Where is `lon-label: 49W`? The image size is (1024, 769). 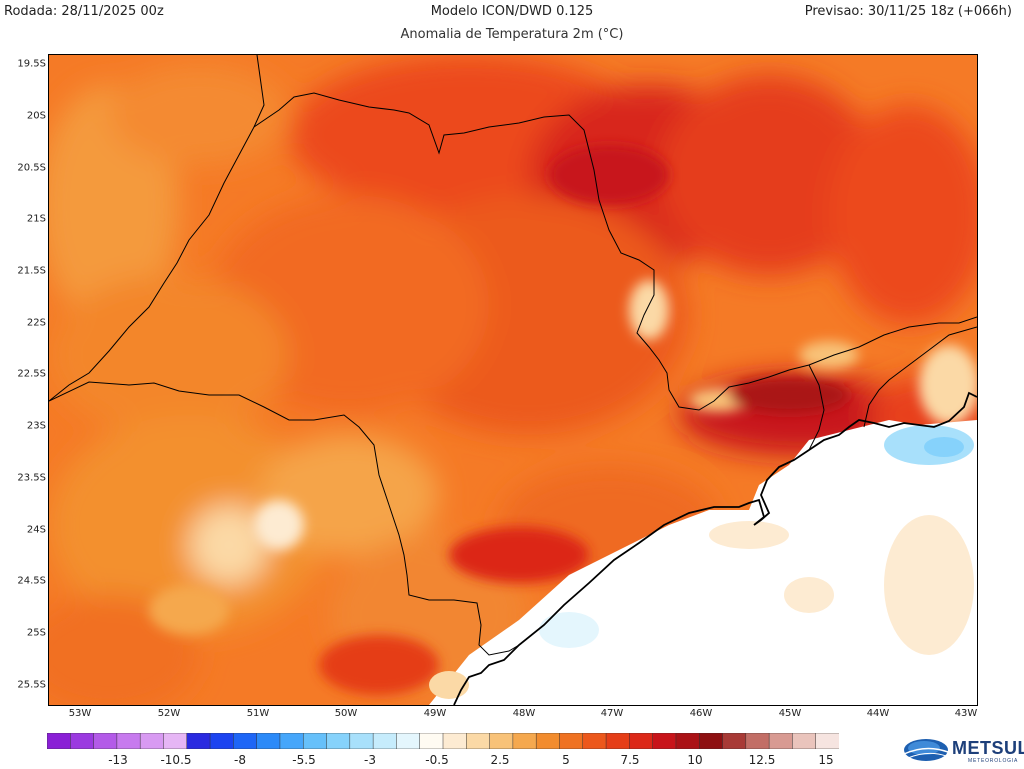
lon-label: 49W is located at coordinates (435, 713).